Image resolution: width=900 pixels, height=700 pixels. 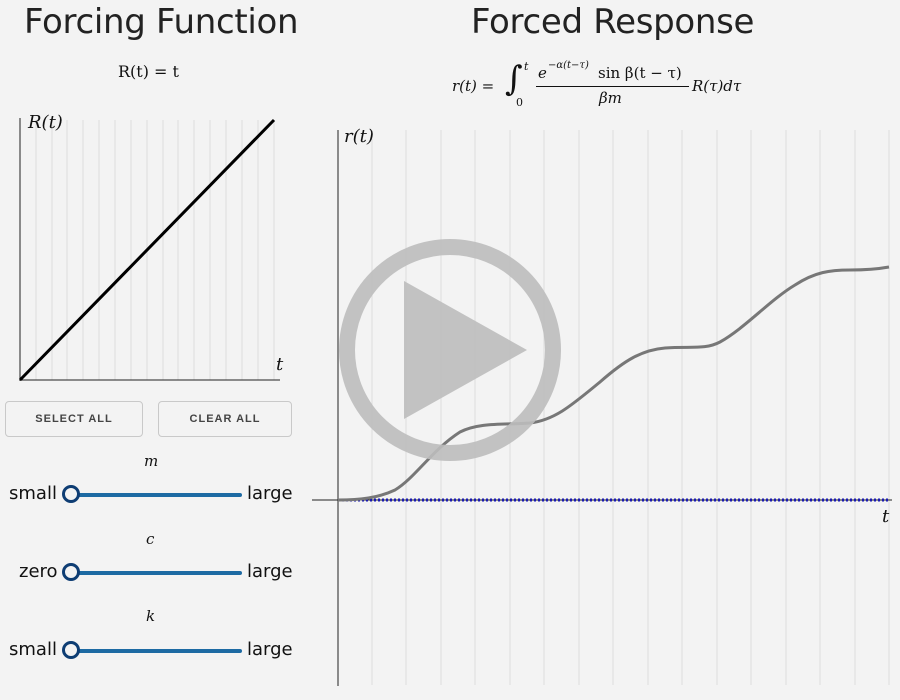 What do you see at coordinates (610, 98) in the screenshot?
I see `formula-denominator: βm` at bounding box center [610, 98].